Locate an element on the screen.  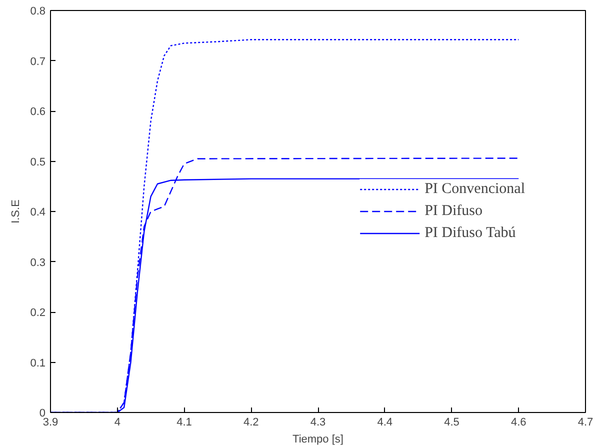
y-tick-label: 0.8 is located at coordinates (38, 12).